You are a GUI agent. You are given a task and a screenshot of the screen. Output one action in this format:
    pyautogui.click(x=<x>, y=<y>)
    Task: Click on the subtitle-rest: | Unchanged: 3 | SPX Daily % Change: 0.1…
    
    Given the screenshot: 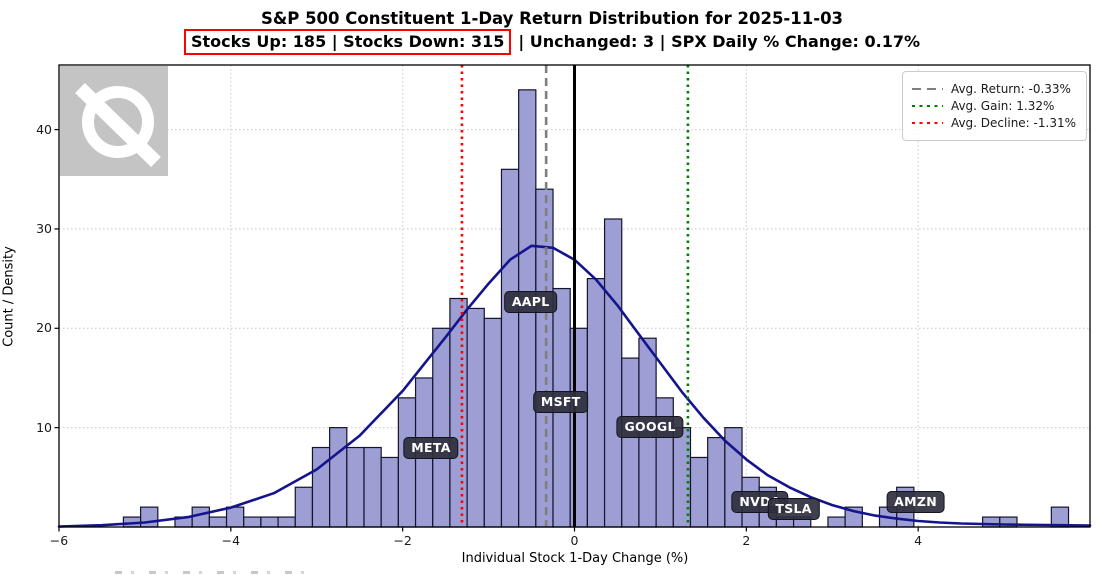 What is the action you would take?
    pyautogui.click(x=719, y=41)
    